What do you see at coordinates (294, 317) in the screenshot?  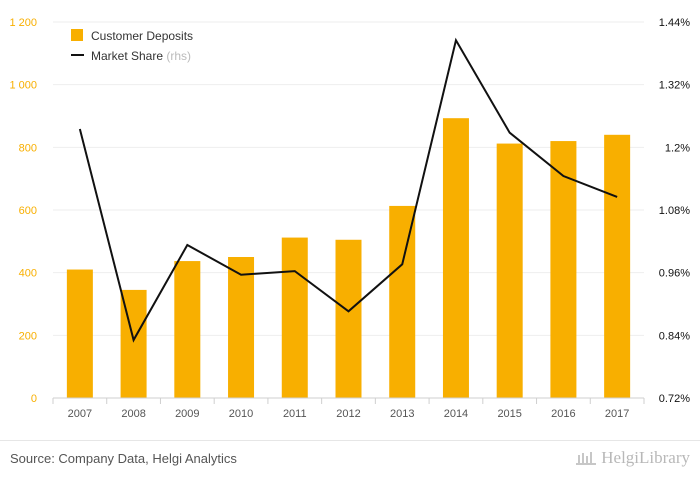 I see `bar-2011` at bounding box center [294, 317].